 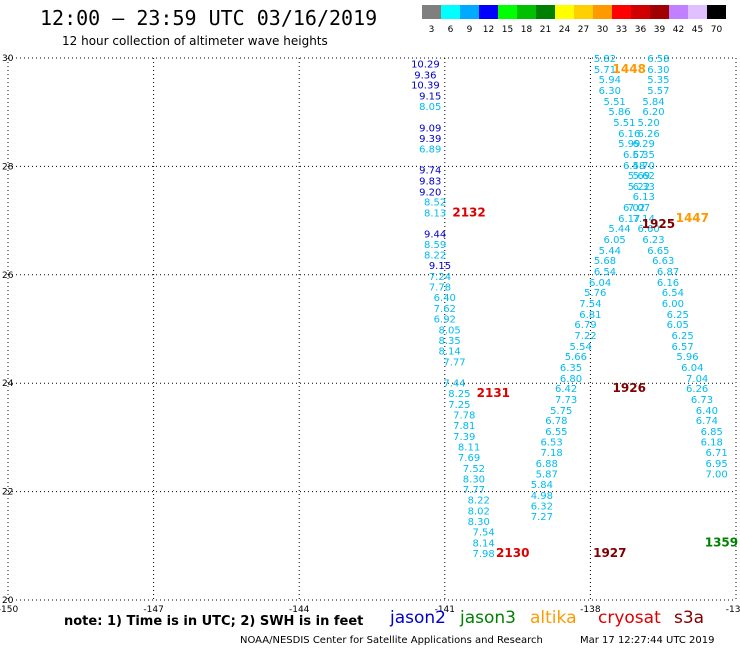 I want to click on data-label: 2132, so click(x=468, y=212).